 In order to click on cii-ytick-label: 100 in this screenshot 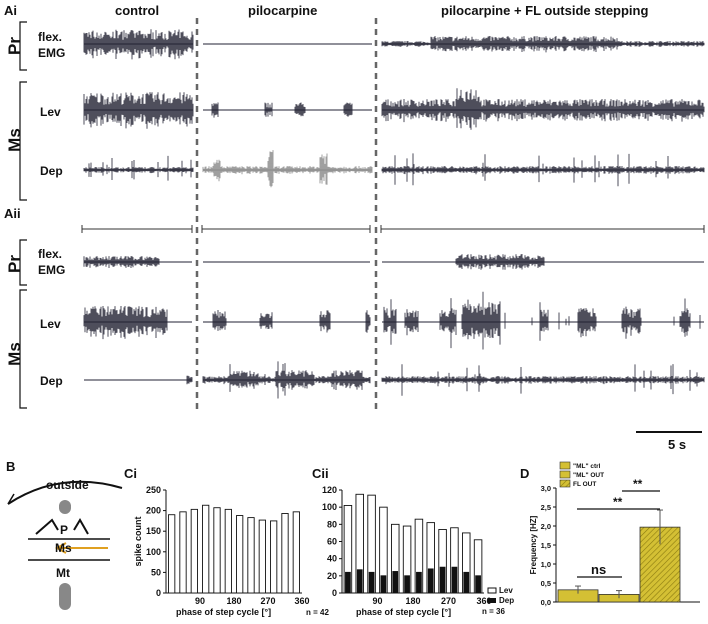, I will do `click(329, 507)`.